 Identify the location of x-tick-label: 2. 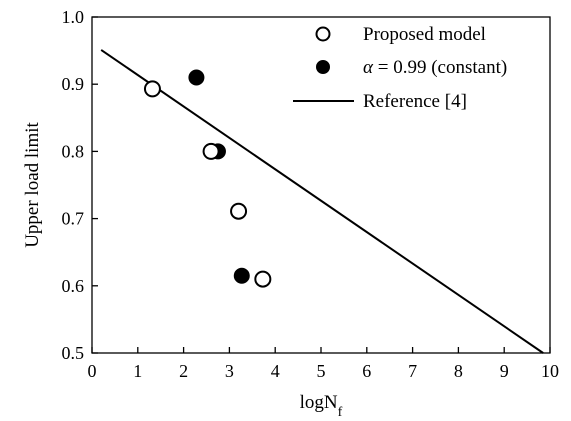
(183, 371).